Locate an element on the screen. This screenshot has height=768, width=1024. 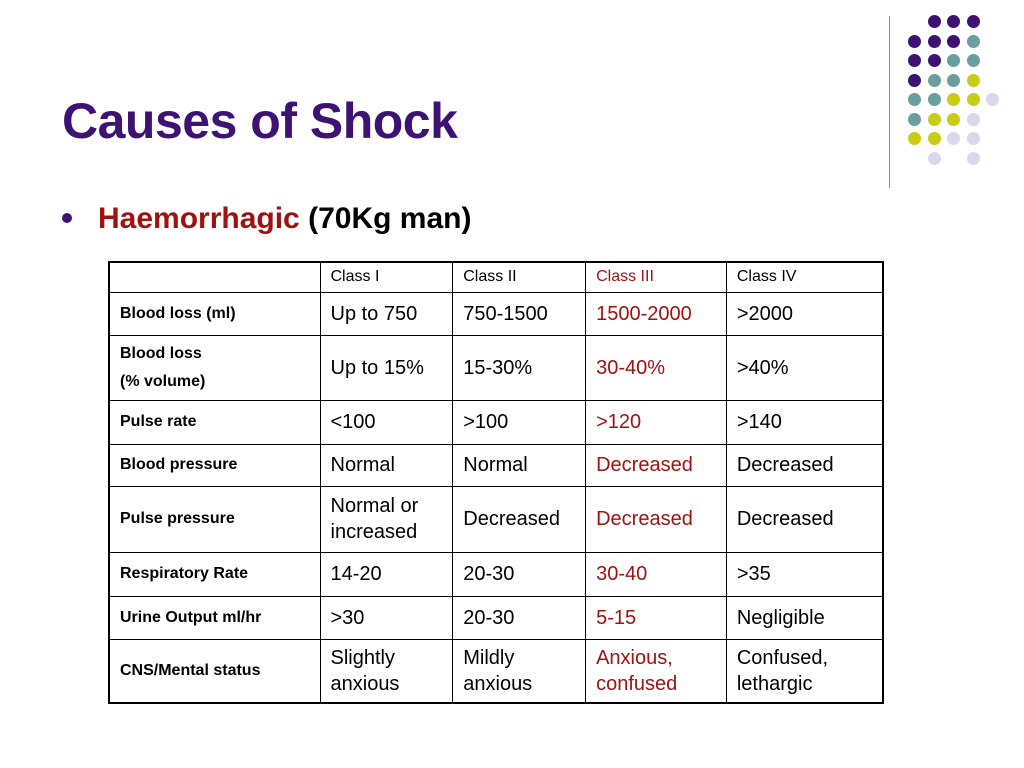
table-cell: 1500-2000 is located at coordinates (656, 313).